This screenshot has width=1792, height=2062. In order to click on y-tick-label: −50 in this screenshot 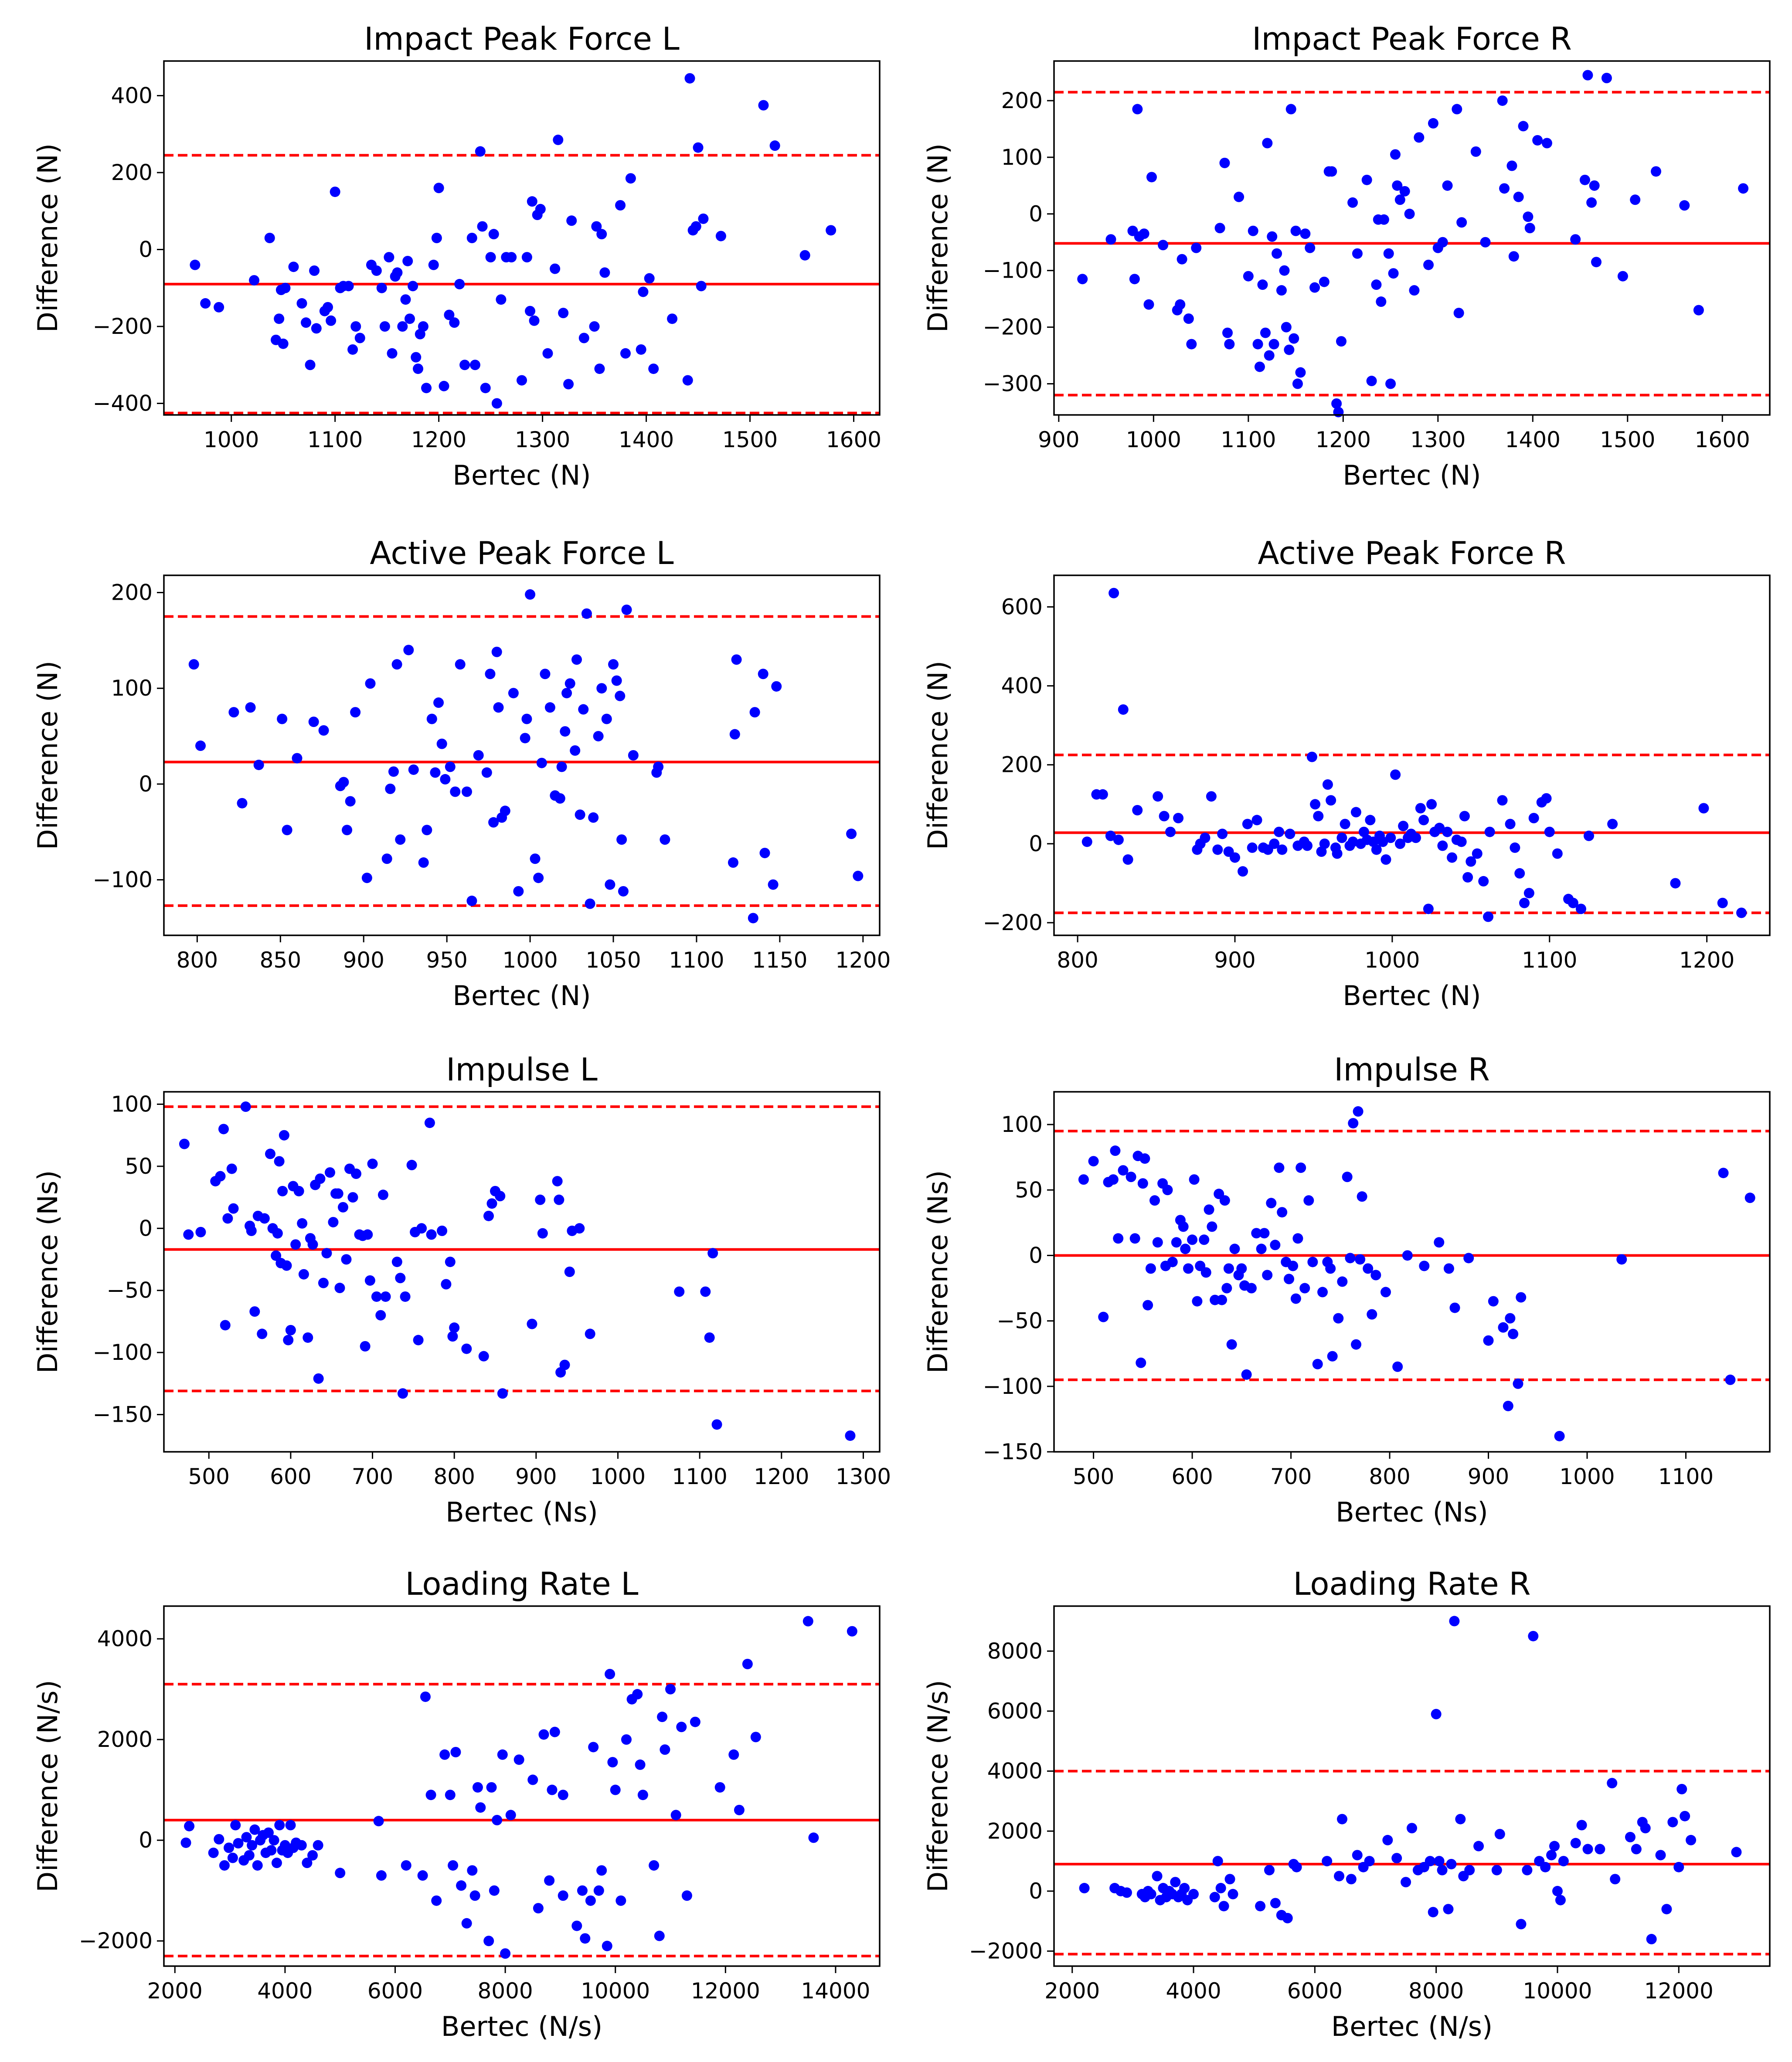, I will do `click(129, 1290)`.